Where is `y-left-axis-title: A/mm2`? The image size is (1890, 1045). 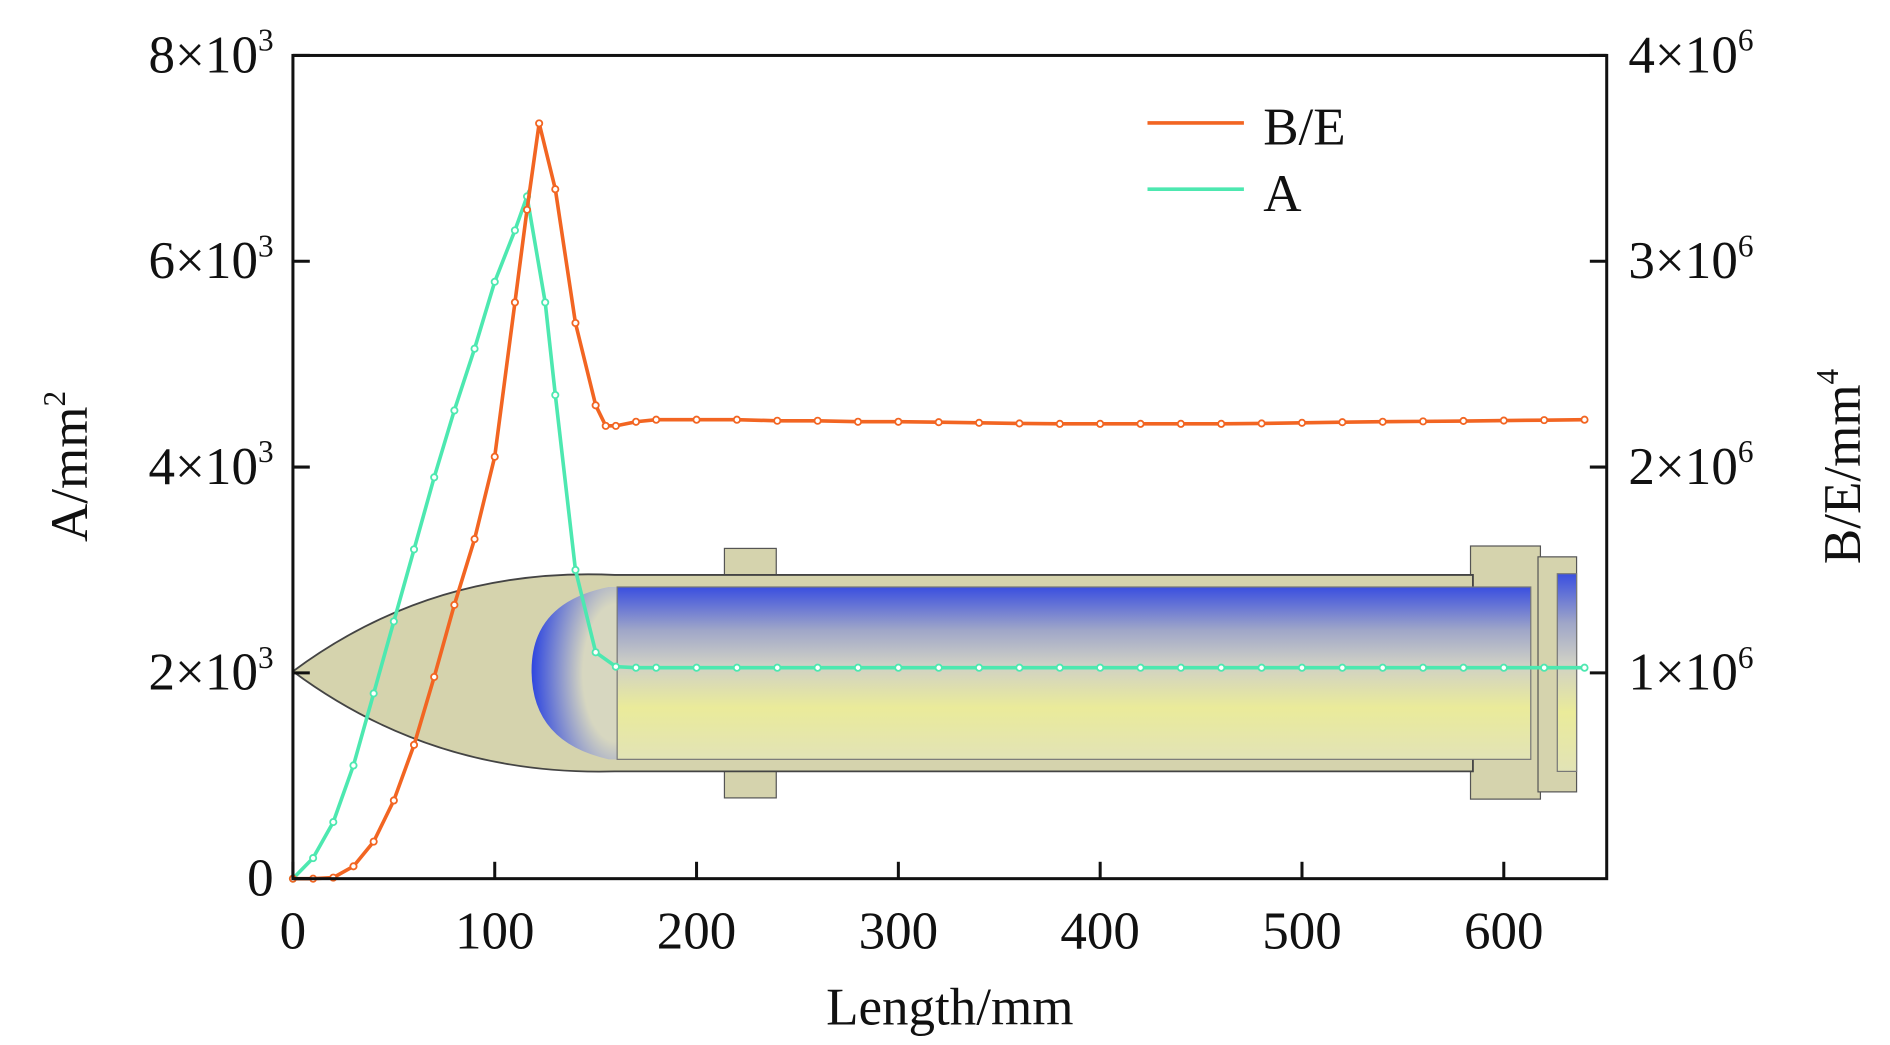 y-left-axis-title: A/mm2 is located at coordinates (68, 466).